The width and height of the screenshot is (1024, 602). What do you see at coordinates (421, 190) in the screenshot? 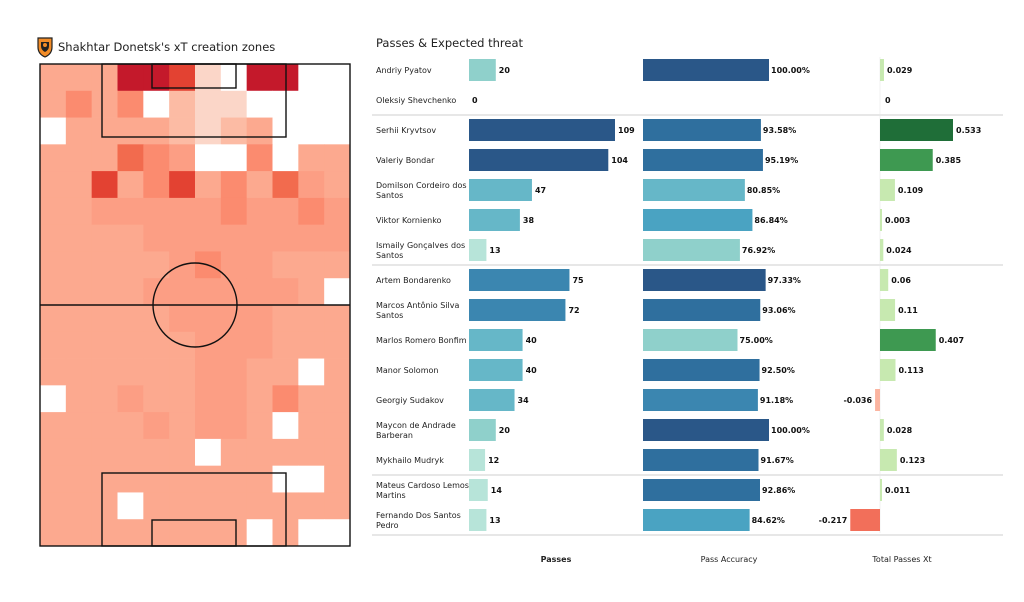
I see `player-name: Domilson Cordeiro dos Santos` at bounding box center [421, 190].